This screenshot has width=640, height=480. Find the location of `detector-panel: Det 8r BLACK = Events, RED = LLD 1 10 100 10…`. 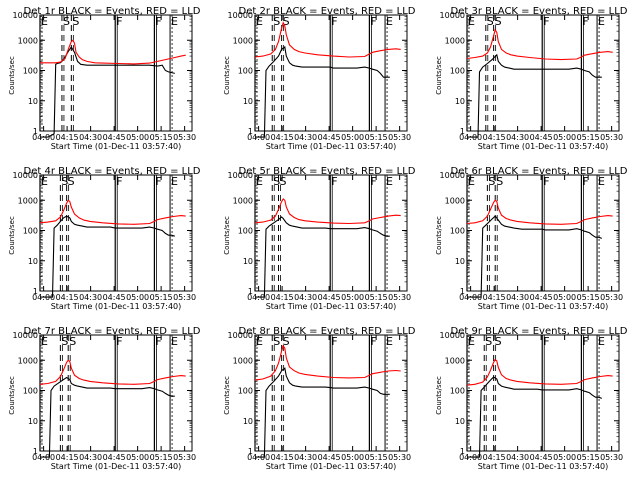

detector-panel: Det 8r BLACK = Events, RED = LLD 1 10 100 10… is located at coordinates (319, 398).